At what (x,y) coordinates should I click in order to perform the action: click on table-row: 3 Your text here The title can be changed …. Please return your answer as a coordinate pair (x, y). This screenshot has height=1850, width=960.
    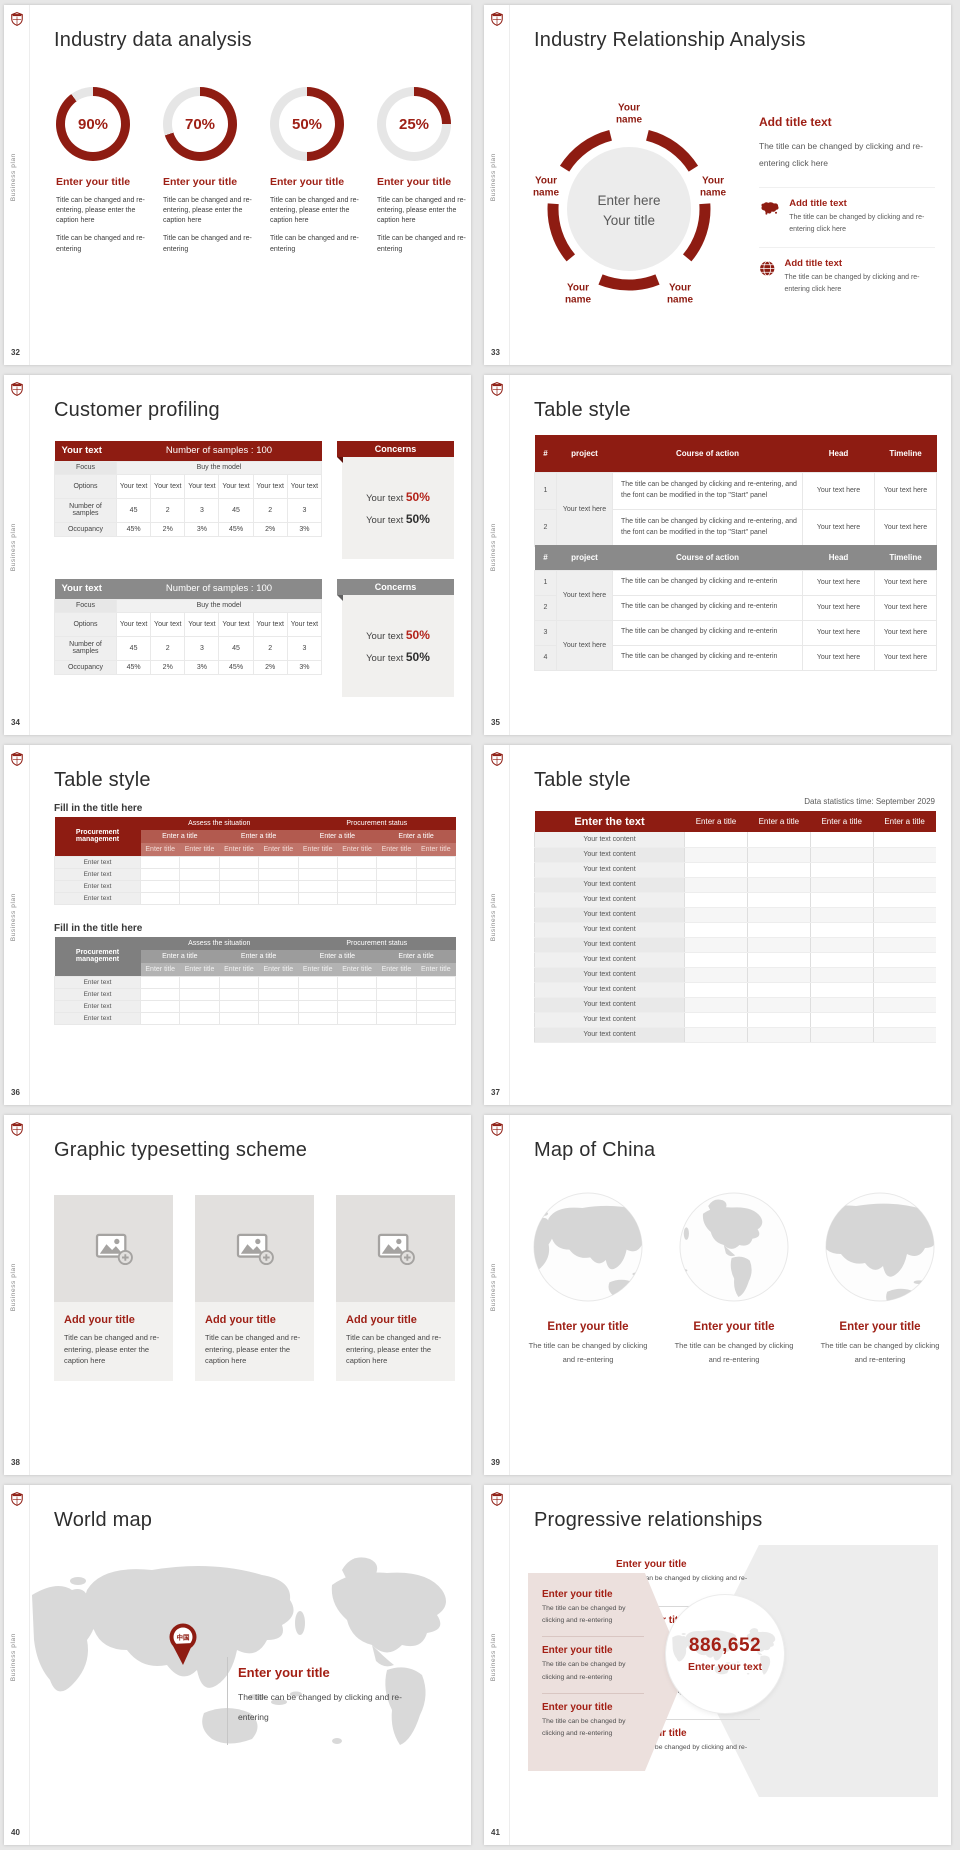
    Looking at the image, I should click on (735, 645).